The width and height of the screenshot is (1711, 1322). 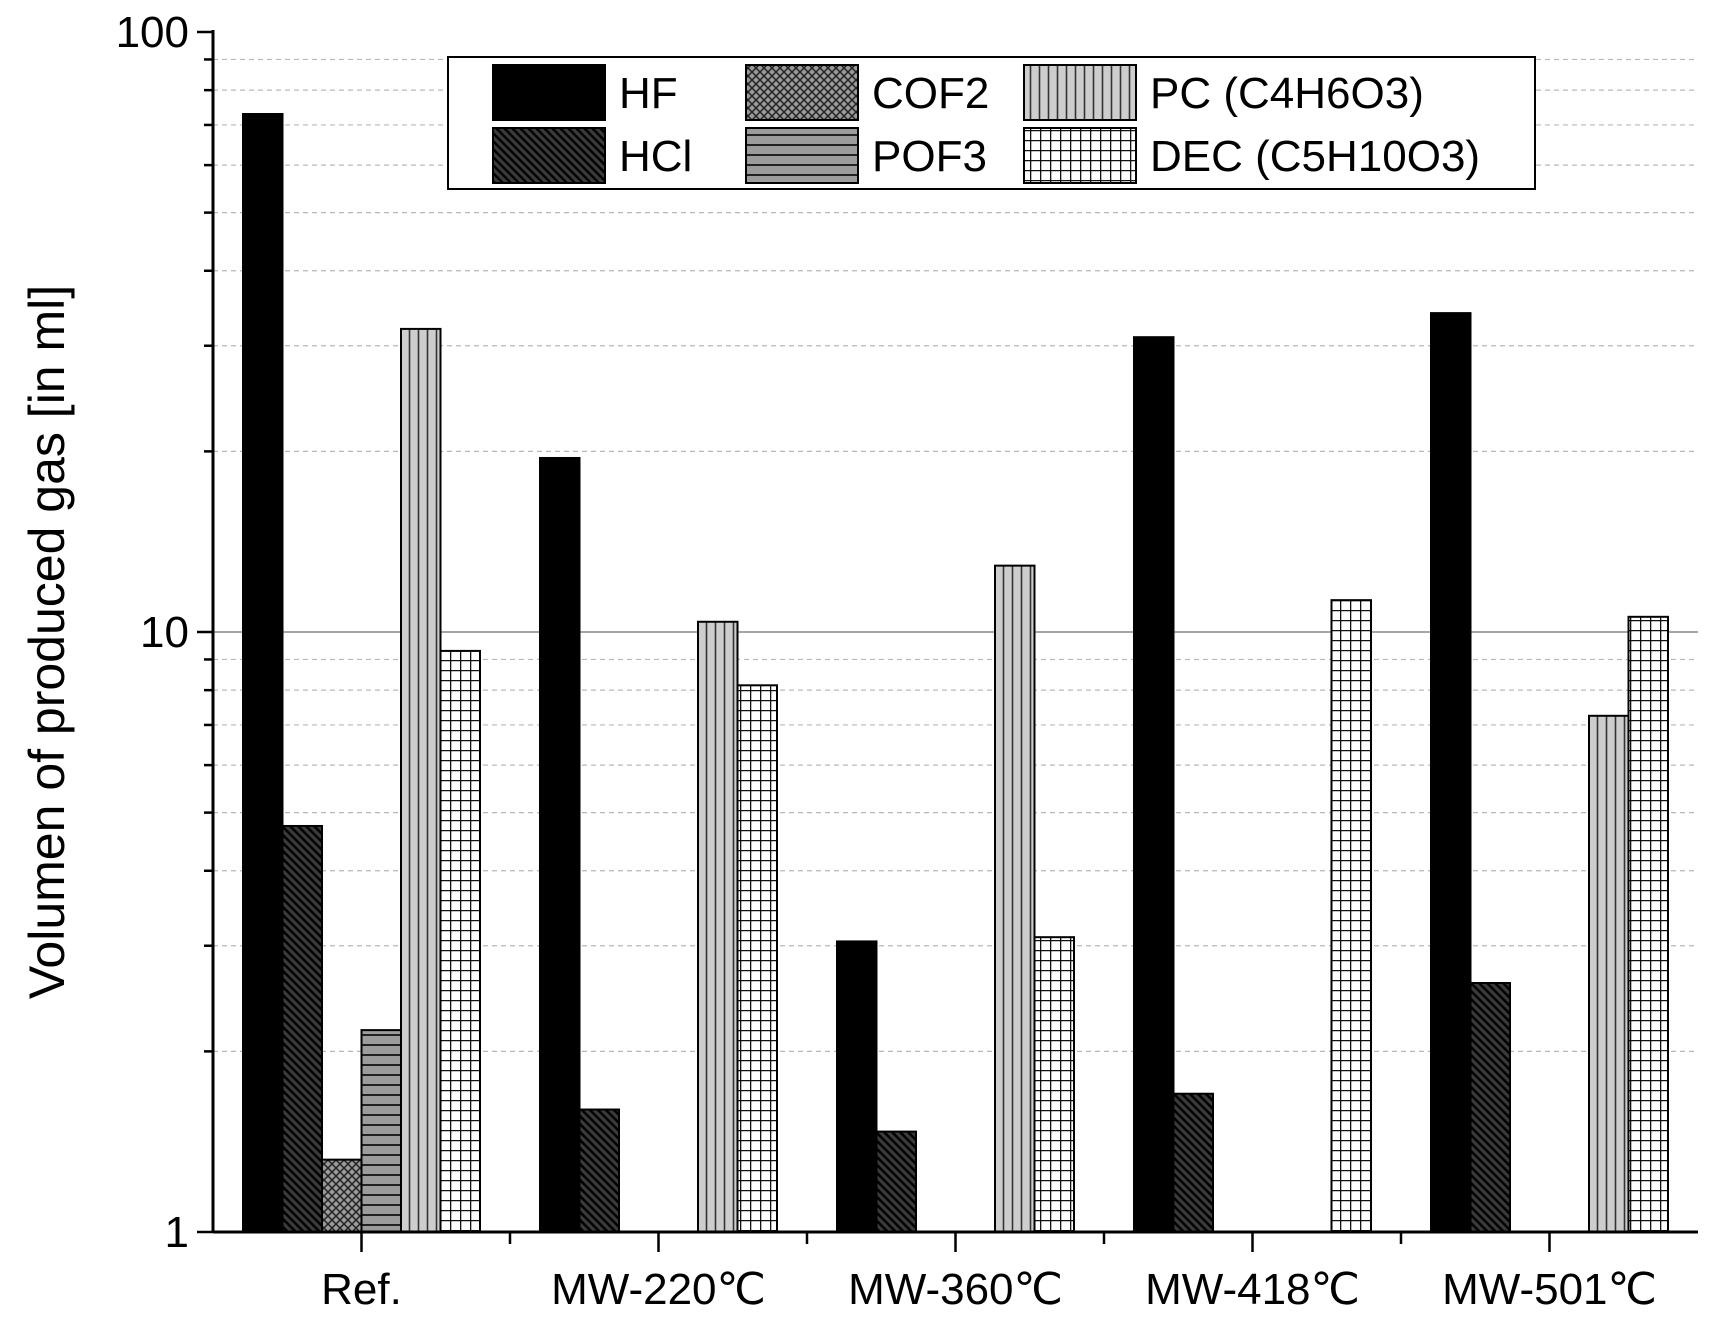 What do you see at coordinates (47, 642) in the screenshot?
I see `y-axis-title: Volumen of produced gas [in ml]` at bounding box center [47, 642].